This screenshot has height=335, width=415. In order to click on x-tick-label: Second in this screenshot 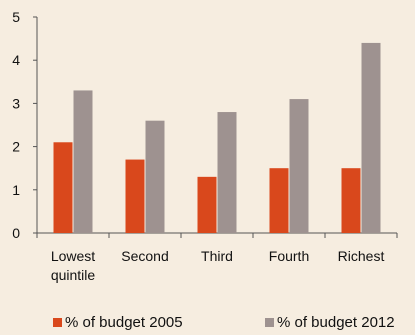, I will do `click(144, 256)`.